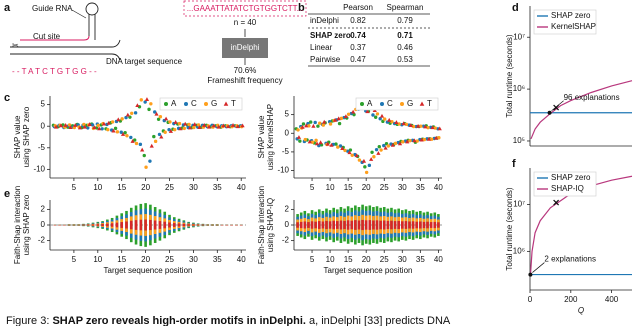  Describe the element at coordinates (245, 22) in the screenshot. I see `n-label: n = 40` at that location.